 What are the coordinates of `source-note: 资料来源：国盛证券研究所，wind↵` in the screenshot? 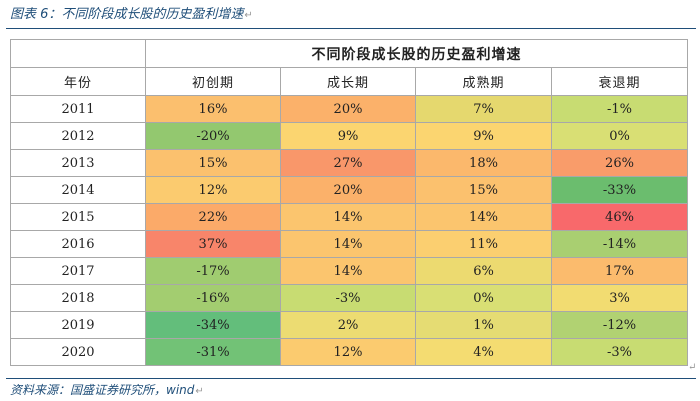 It's located at (107, 390).